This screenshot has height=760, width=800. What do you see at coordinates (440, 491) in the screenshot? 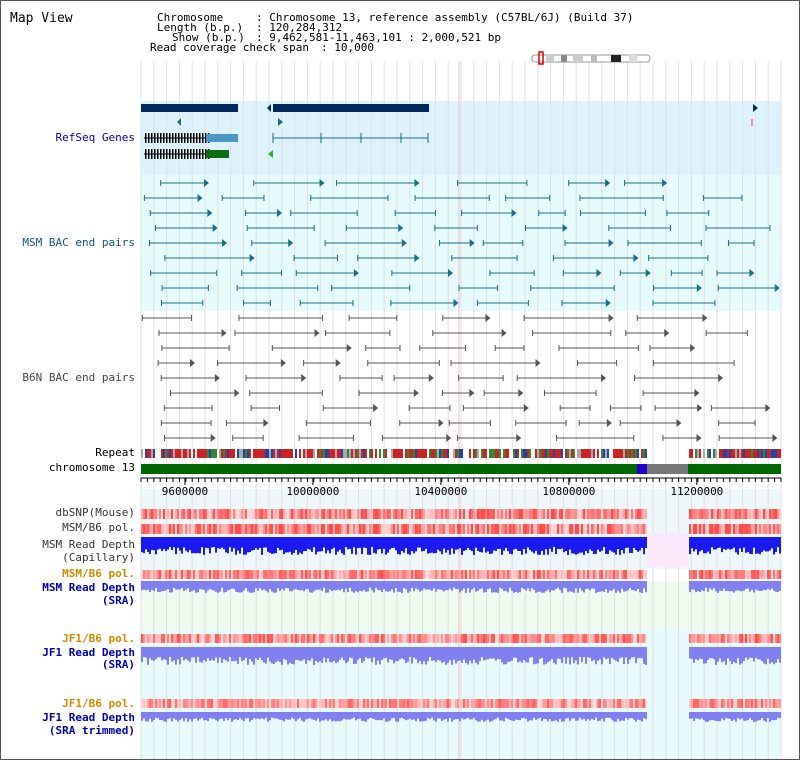
I see `axis-tick-label: 10400000` at bounding box center [440, 491].